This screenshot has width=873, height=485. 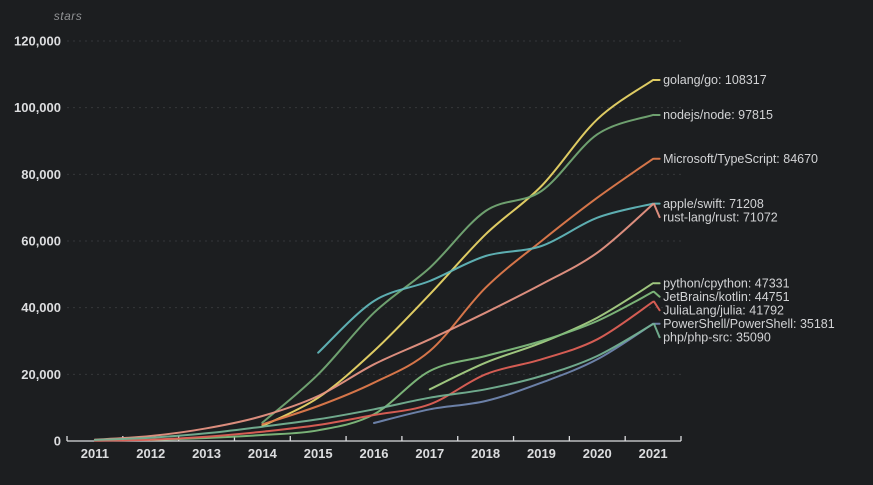 What do you see at coordinates (486, 278) in the screenshot?
I see `series-line-apple-swift` at bounding box center [486, 278].